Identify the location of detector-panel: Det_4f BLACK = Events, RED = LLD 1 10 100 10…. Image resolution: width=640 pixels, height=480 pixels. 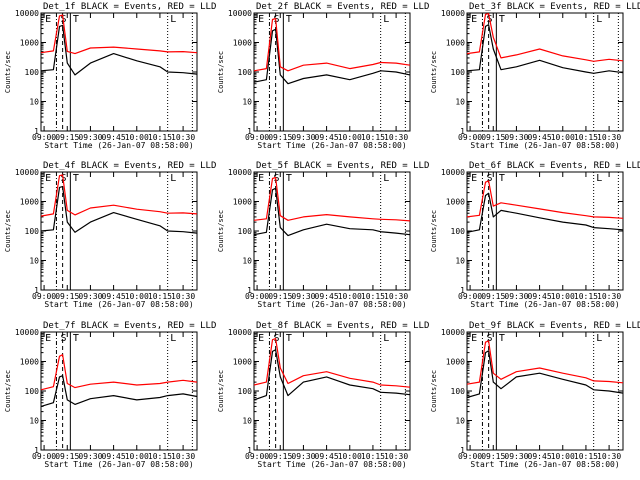
(110, 235).